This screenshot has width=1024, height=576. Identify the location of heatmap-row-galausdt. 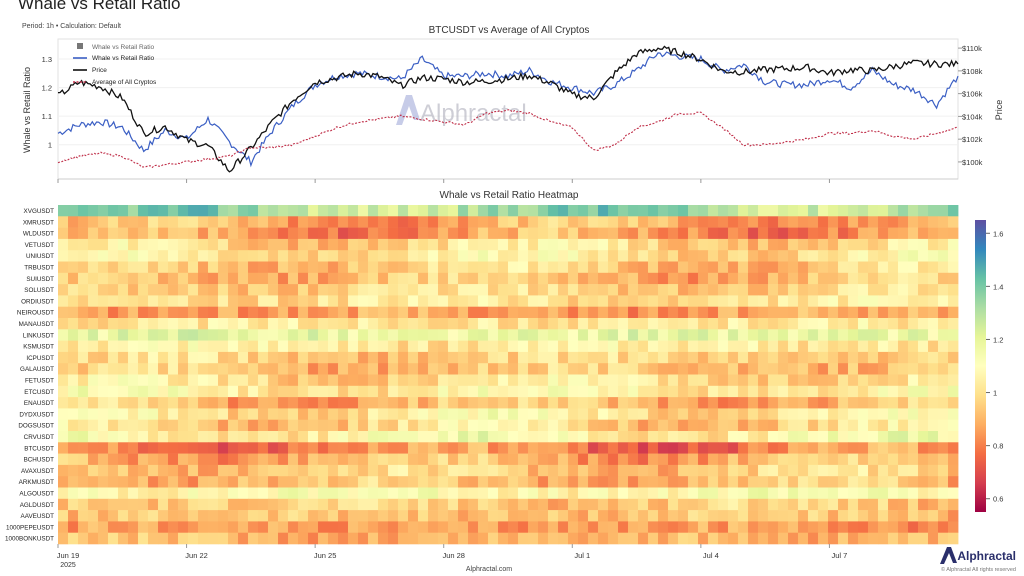
(508, 369).